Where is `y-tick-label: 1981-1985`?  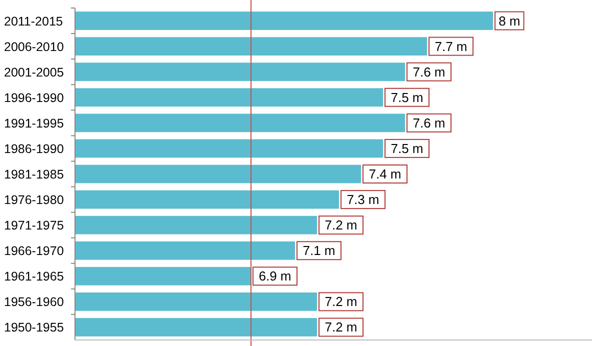 y-tick-label: 1981-1985 is located at coordinates (34, 175).